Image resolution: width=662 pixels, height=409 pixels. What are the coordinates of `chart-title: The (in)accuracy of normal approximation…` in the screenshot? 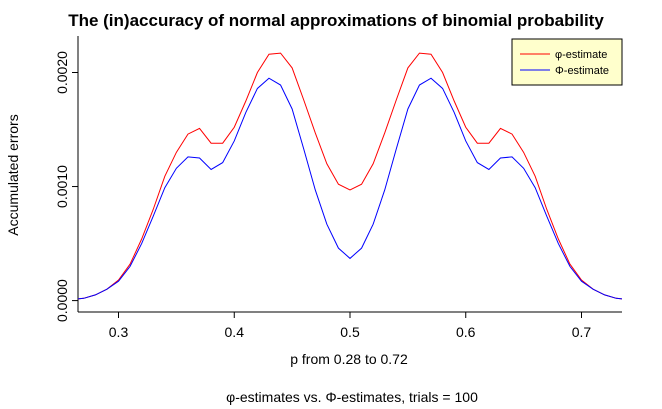 It's located at (336, 20).